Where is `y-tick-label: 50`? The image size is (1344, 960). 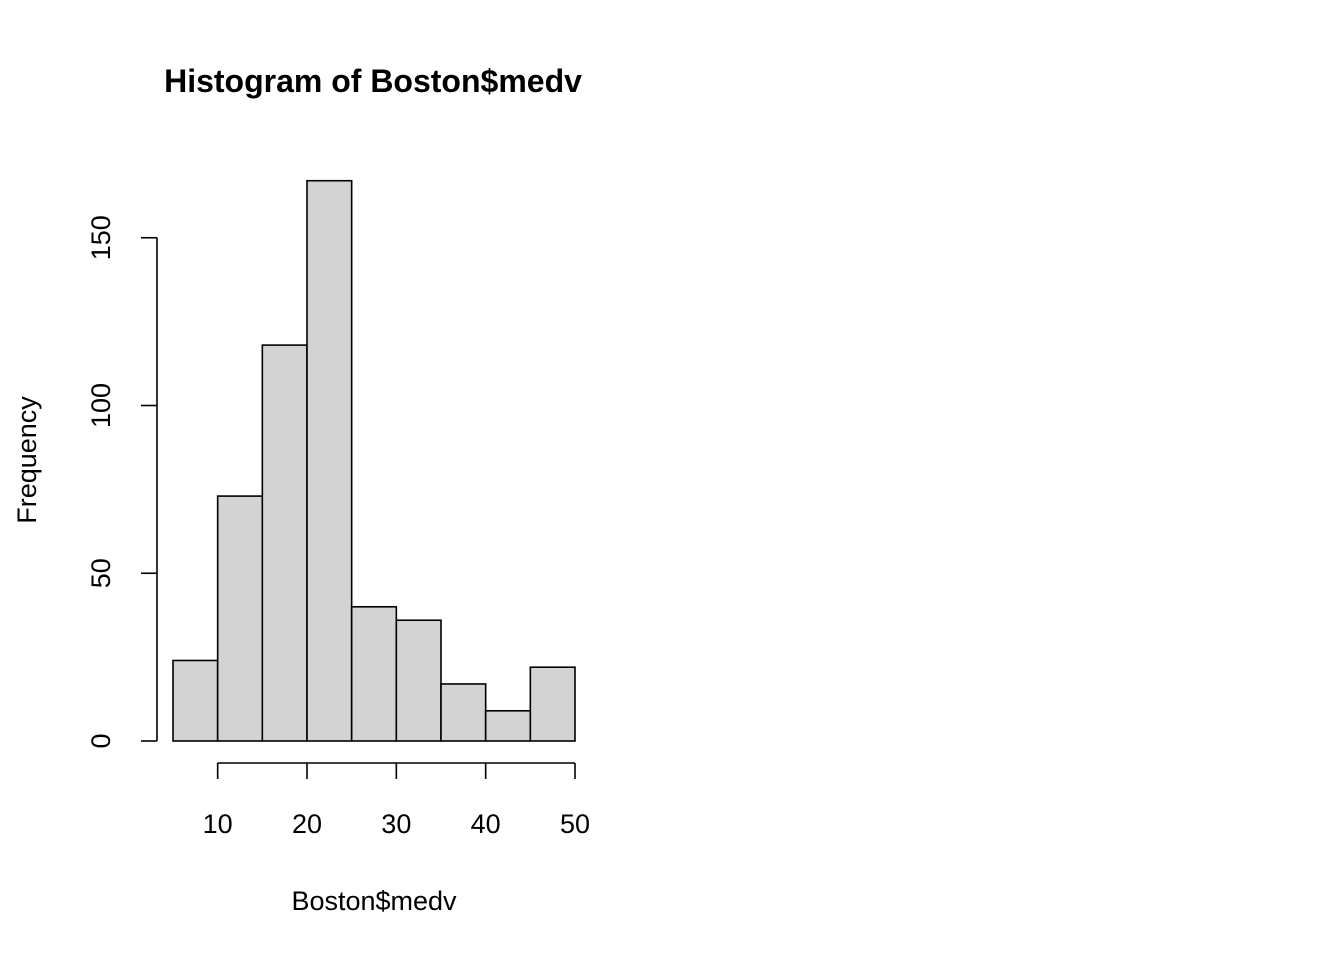
y-tick-label: 50 is located at coordinates (101, 573).